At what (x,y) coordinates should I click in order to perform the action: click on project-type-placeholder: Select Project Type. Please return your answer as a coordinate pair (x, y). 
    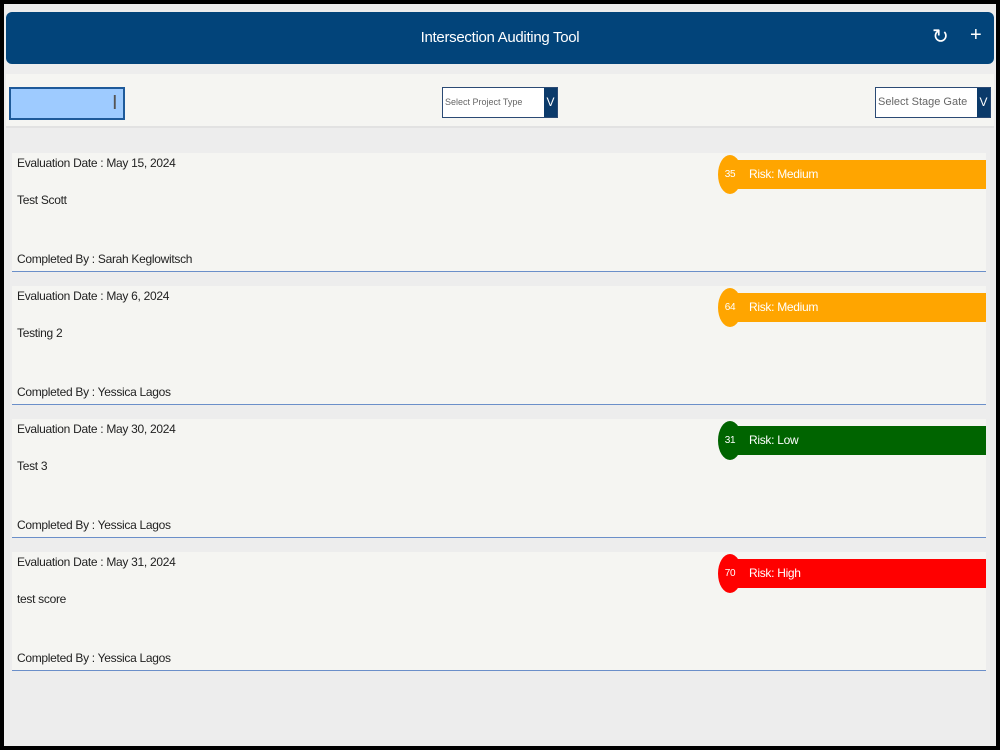
    Looking at the image, I should click on (484, 102).